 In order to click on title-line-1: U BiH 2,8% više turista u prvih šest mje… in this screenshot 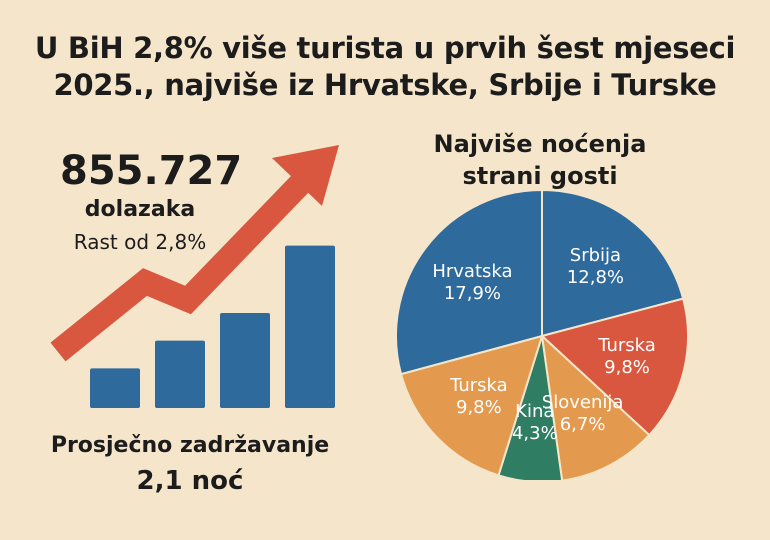, I will do `click(385, 48)`.